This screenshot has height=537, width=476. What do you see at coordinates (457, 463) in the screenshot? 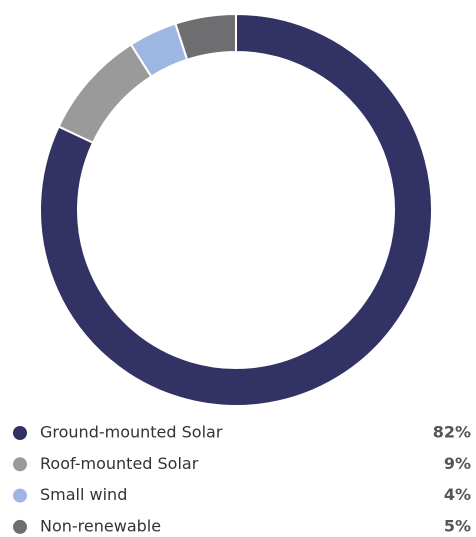
I see `legend-value: 9%` at bounding box center [457, 463].